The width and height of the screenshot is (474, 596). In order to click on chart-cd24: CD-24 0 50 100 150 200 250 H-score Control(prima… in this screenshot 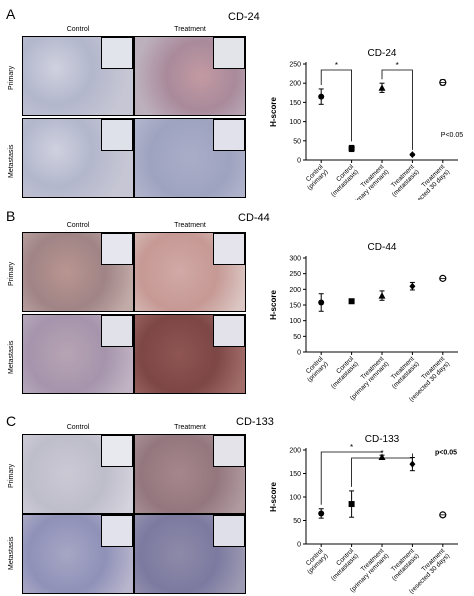, I will do `click(366, 124)`.